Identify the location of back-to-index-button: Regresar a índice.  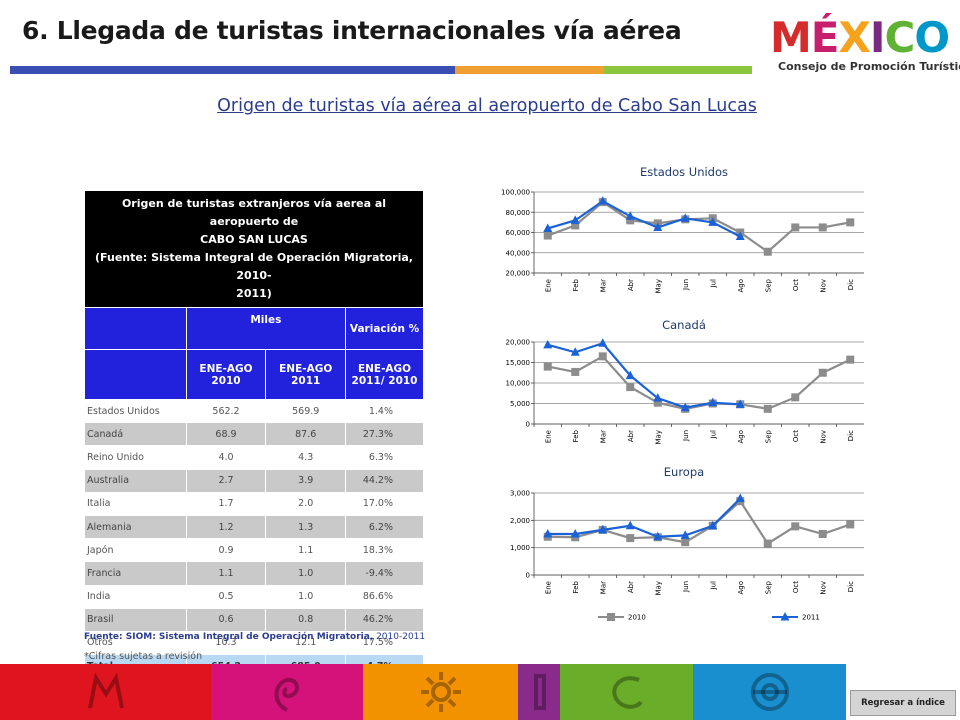
(903, 703).